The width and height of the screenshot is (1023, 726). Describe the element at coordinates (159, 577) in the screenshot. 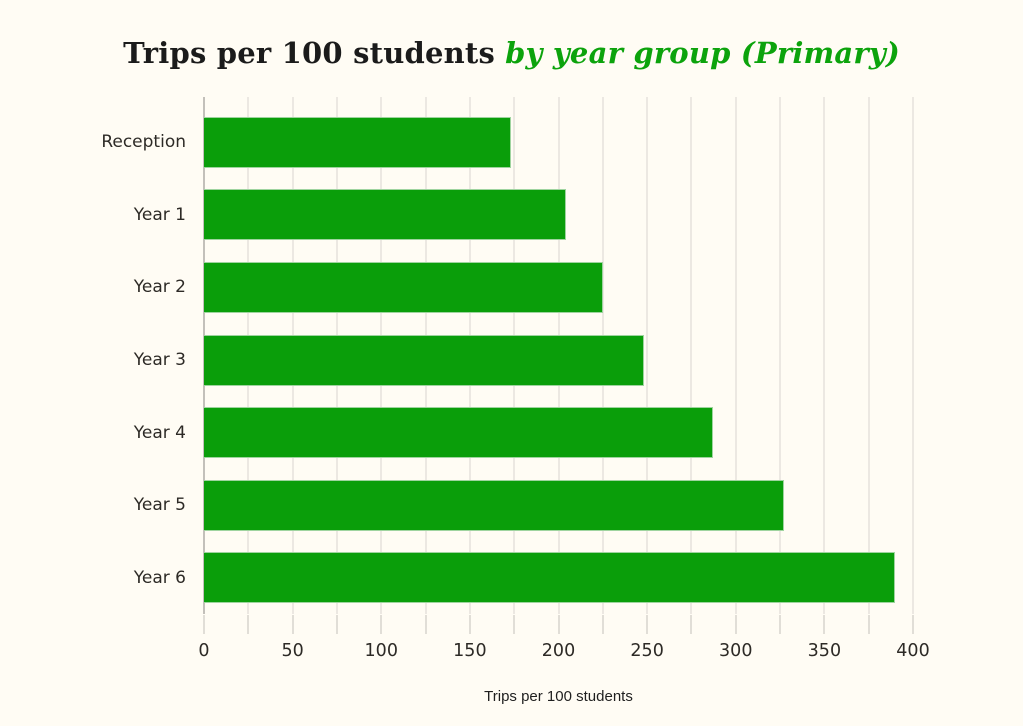

I see `category-label-year-6: Year 6` at that location.